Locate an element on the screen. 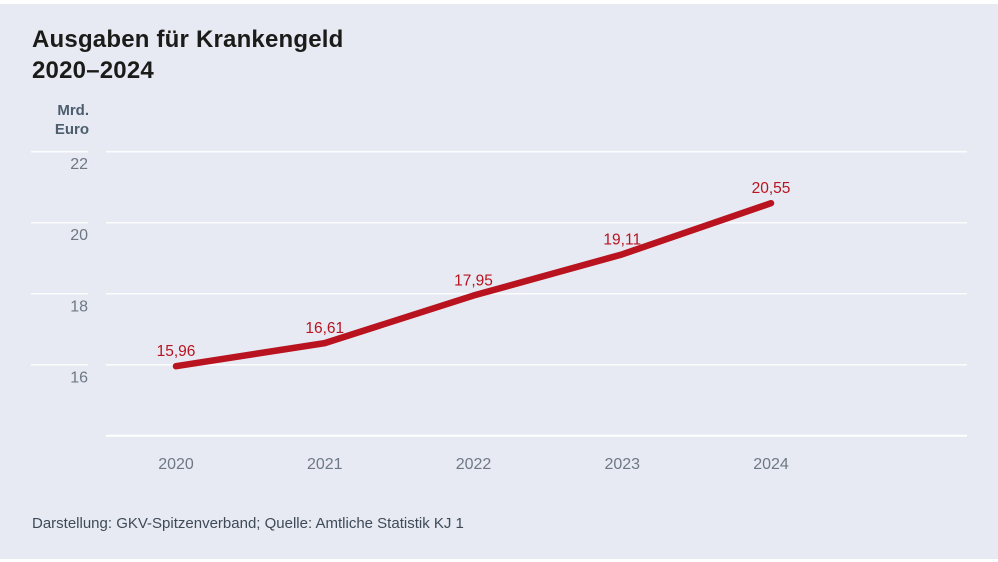 The width and height of the screenshot is (998, 562). y-axis-label: 20 is located at coordinates (79, 235).